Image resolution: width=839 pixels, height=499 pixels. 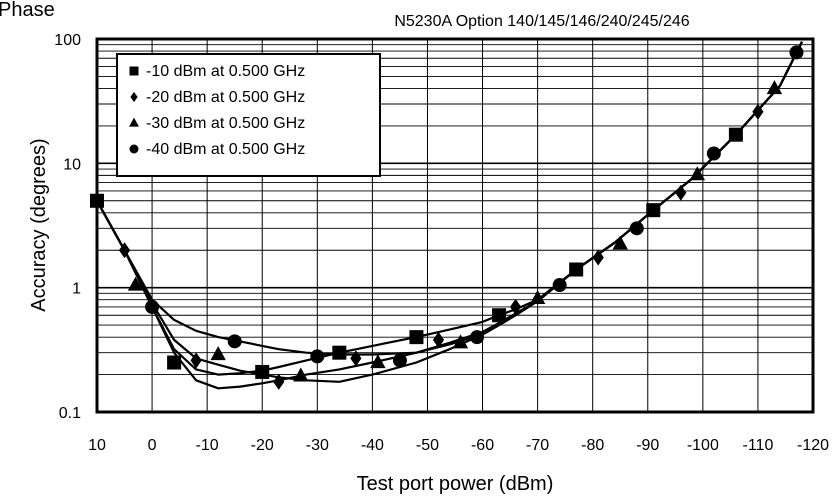 What do you see at coordinates (97, 445) in the screenshot?
I see `x-tick-label: 10` at bounding box center [97, 445].